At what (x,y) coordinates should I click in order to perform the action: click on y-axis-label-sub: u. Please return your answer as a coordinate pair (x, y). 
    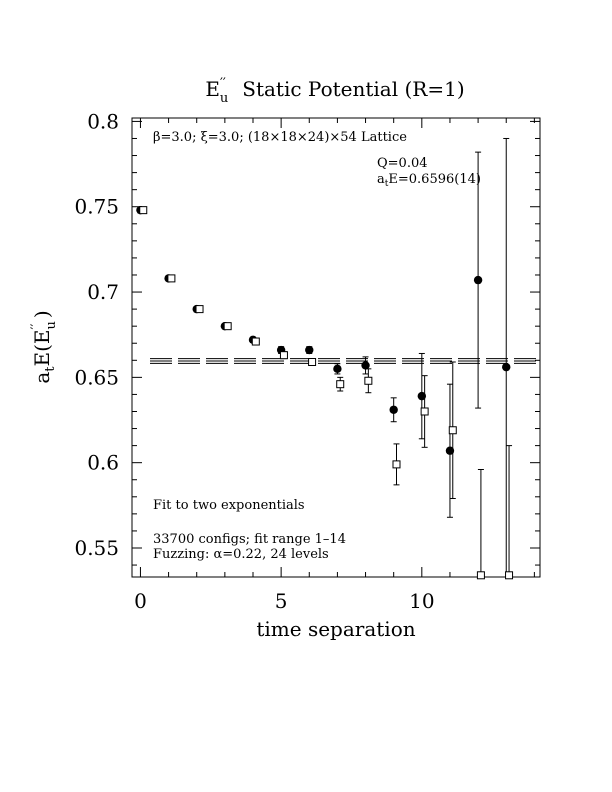
    Looking at the image, I should click on (51, 325).